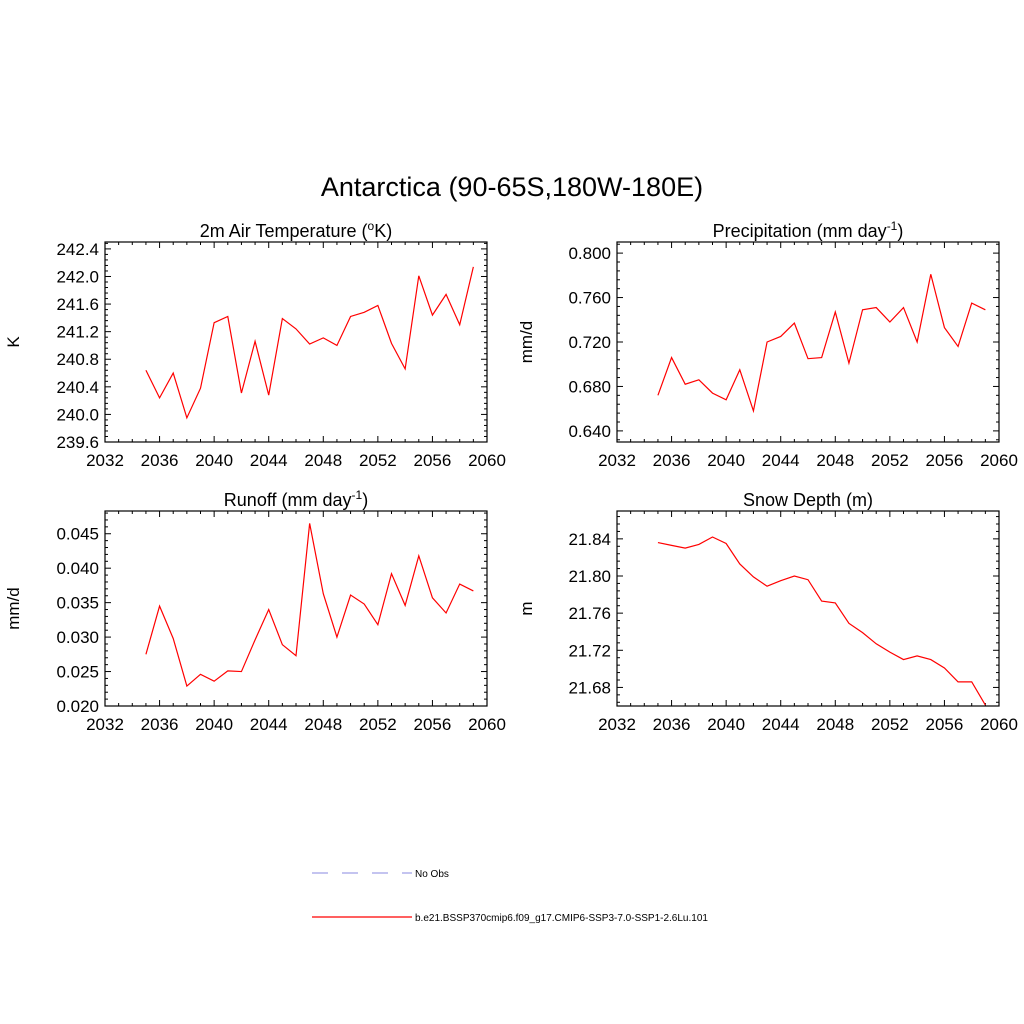 The height and width of the screenshot is (1024, 1024). I want to click on y-tick-label: 0.025, so click(77, 672).